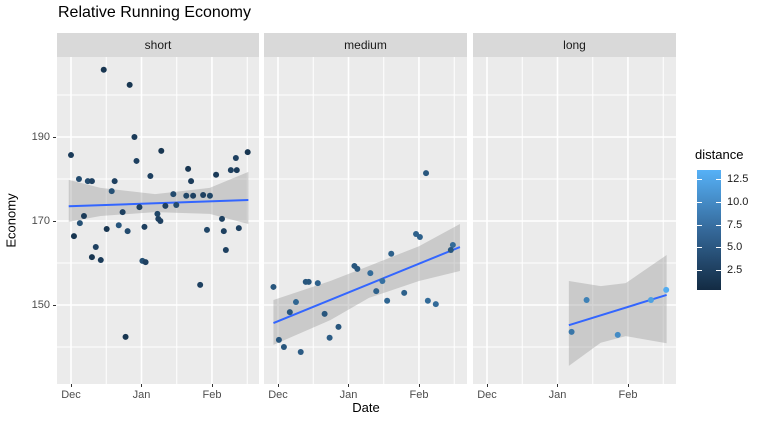  What do you see at coordinates (11, 220) in the screenshot?
I see `y-axis-label: Economy` at bounding box center [11, 220].